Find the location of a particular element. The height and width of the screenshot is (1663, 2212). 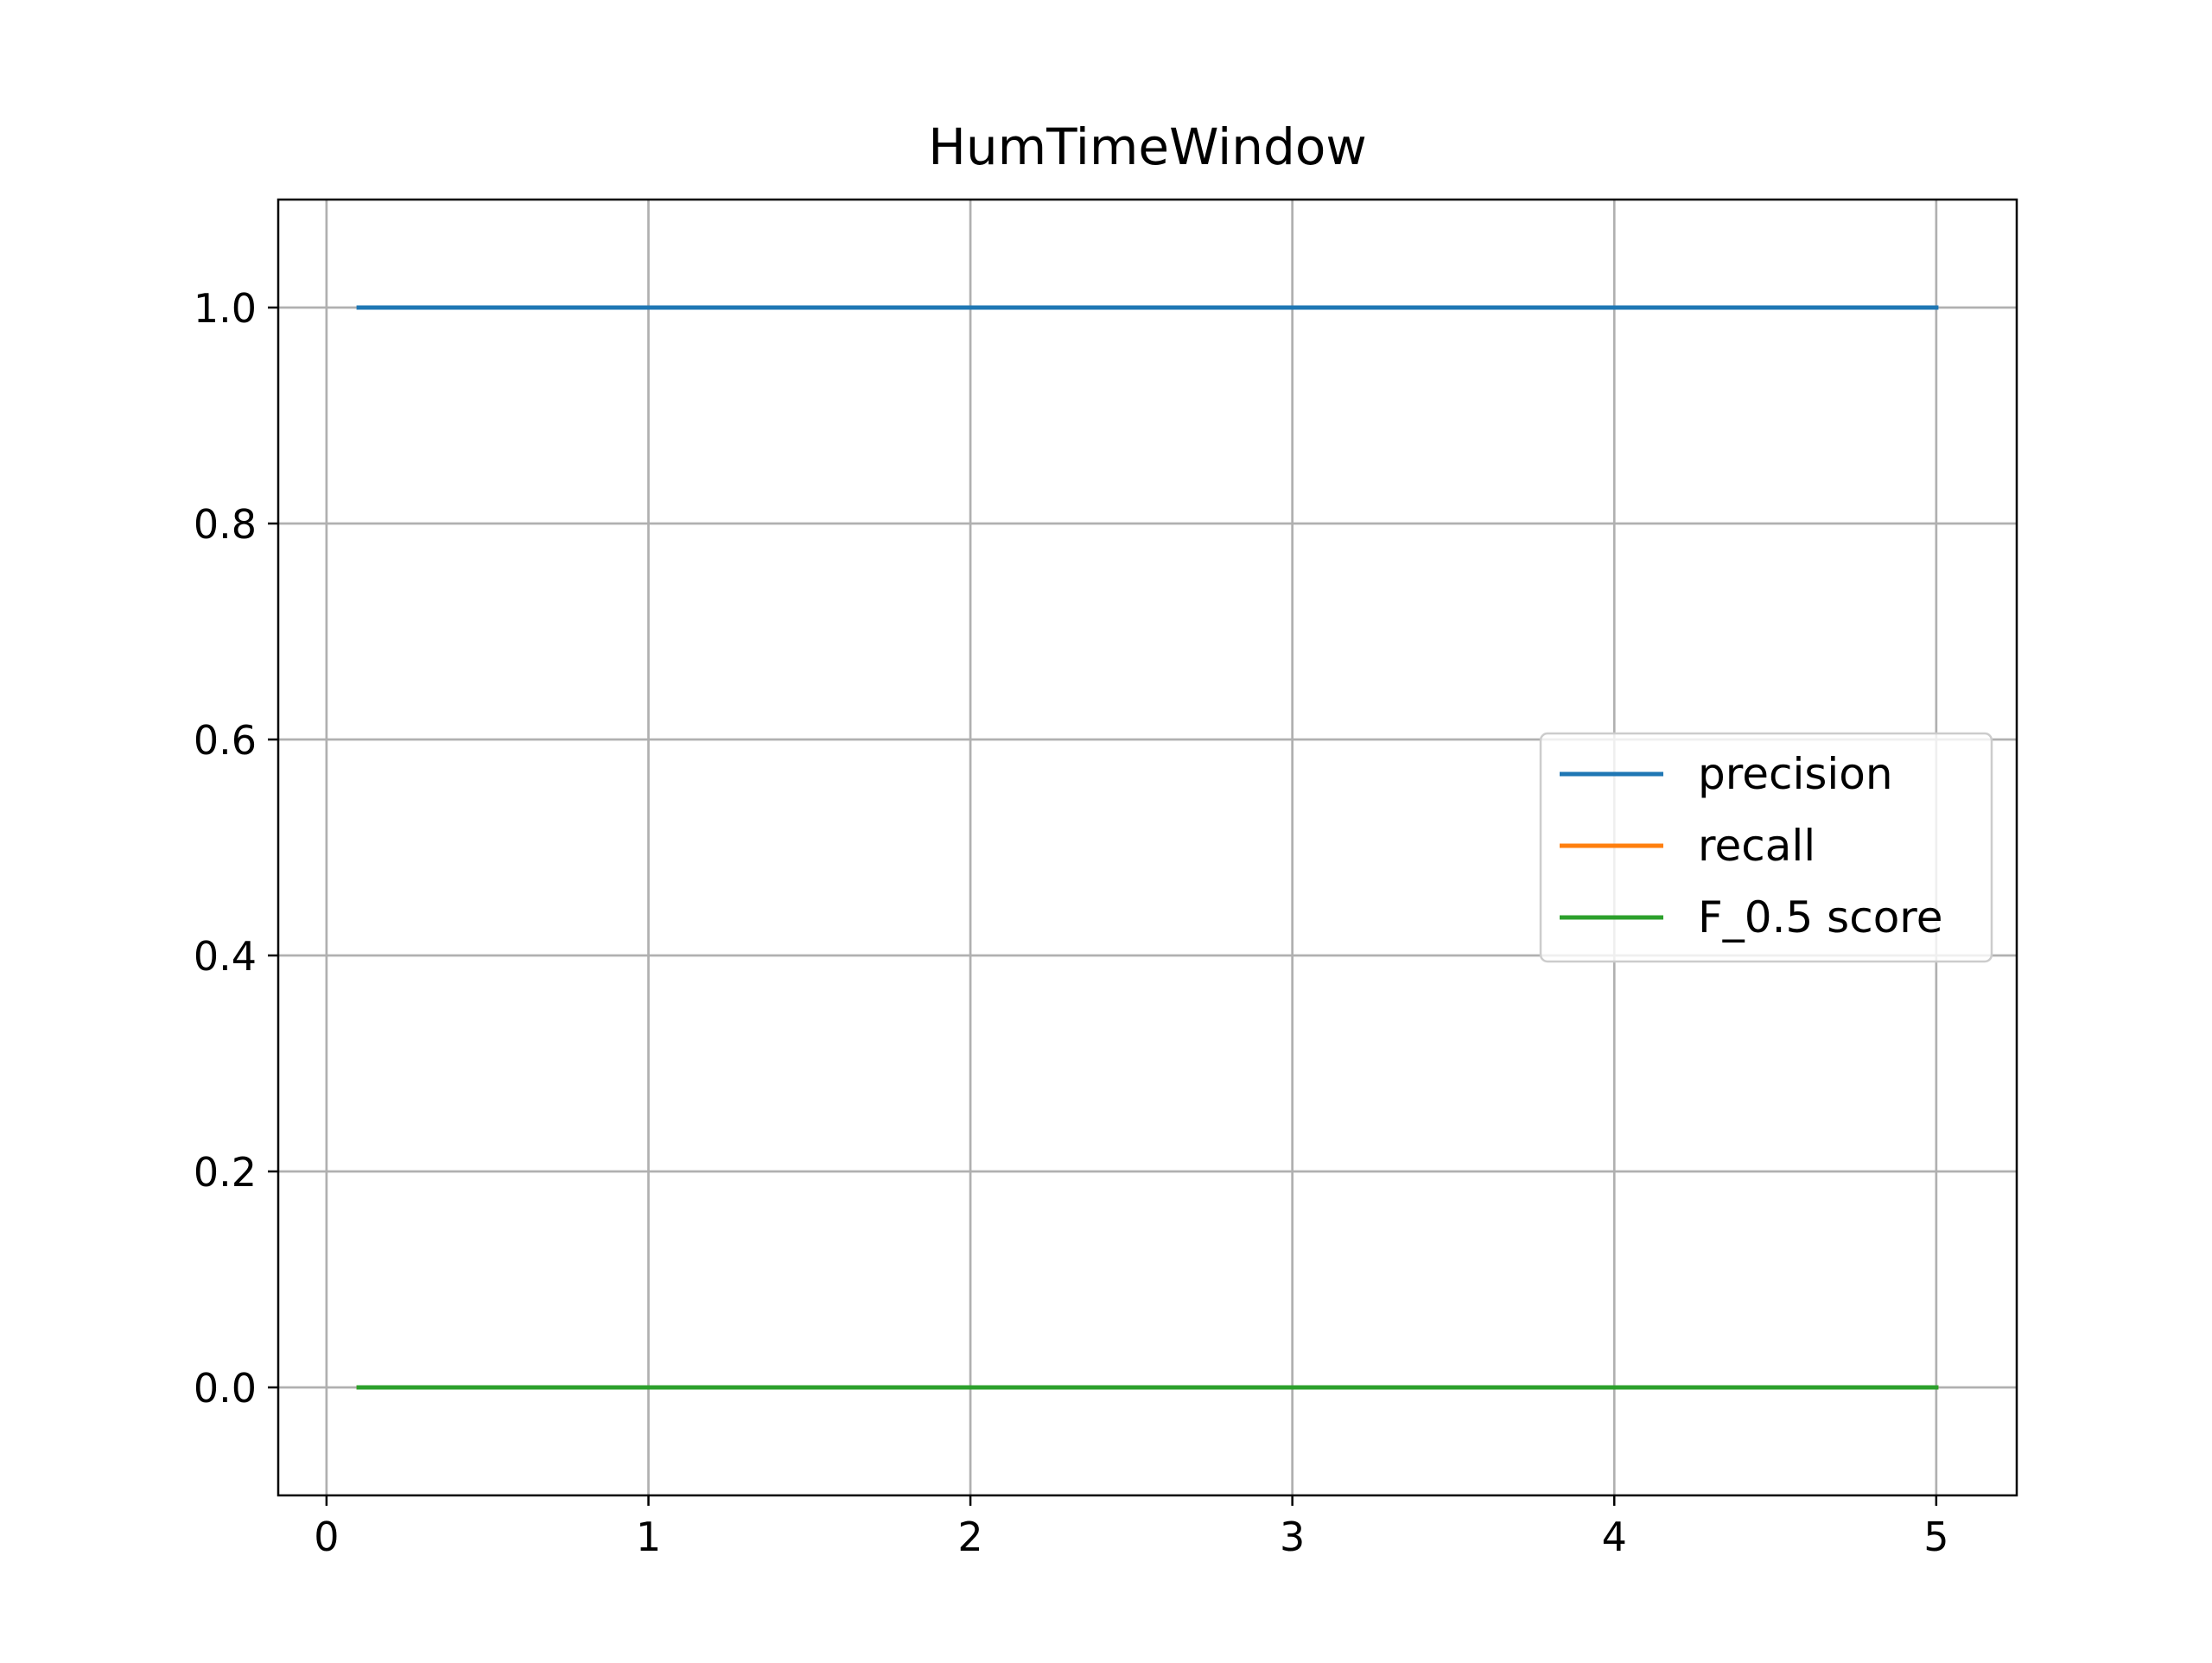

legend-label-f-0-5-score: F_0.5 score is located at coordinates (1820, 918).